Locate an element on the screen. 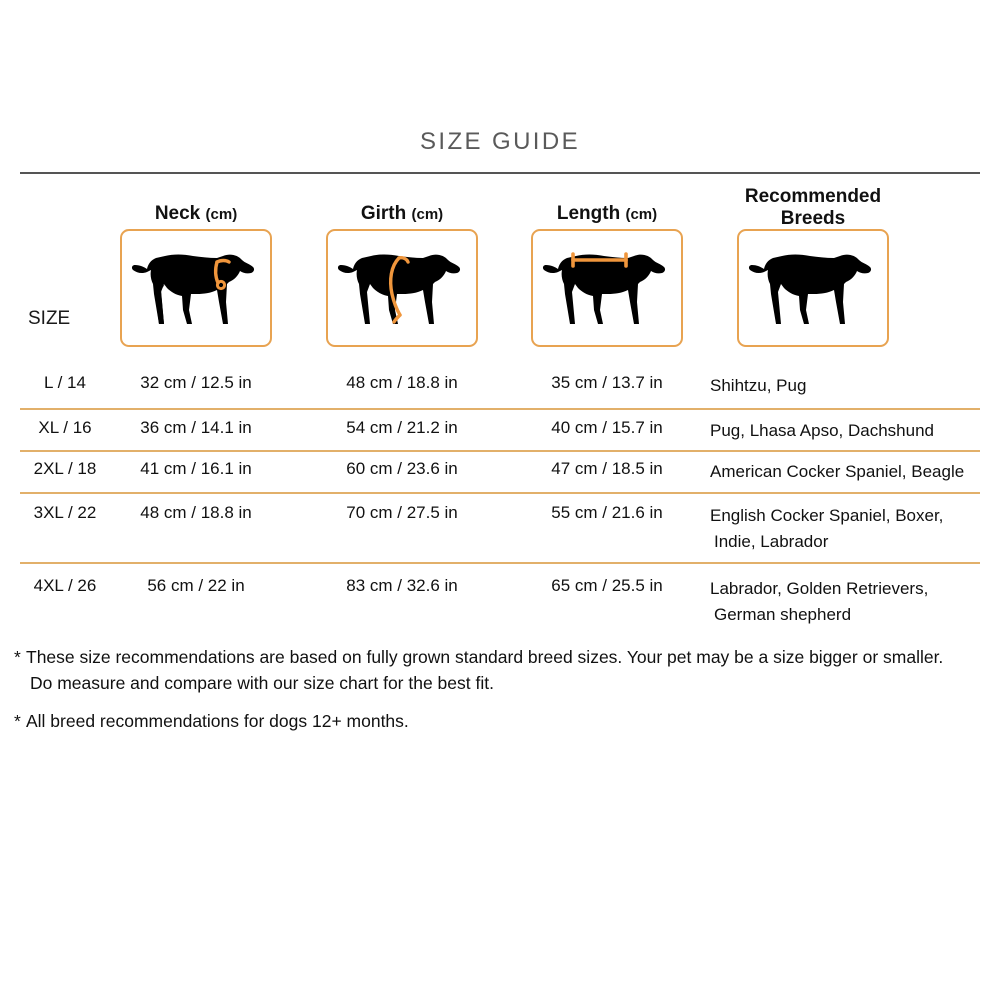 This screenshot has width=1000, height=1000. row-length: 40 cm / 15.7 in is located at coordinates (607, 427).